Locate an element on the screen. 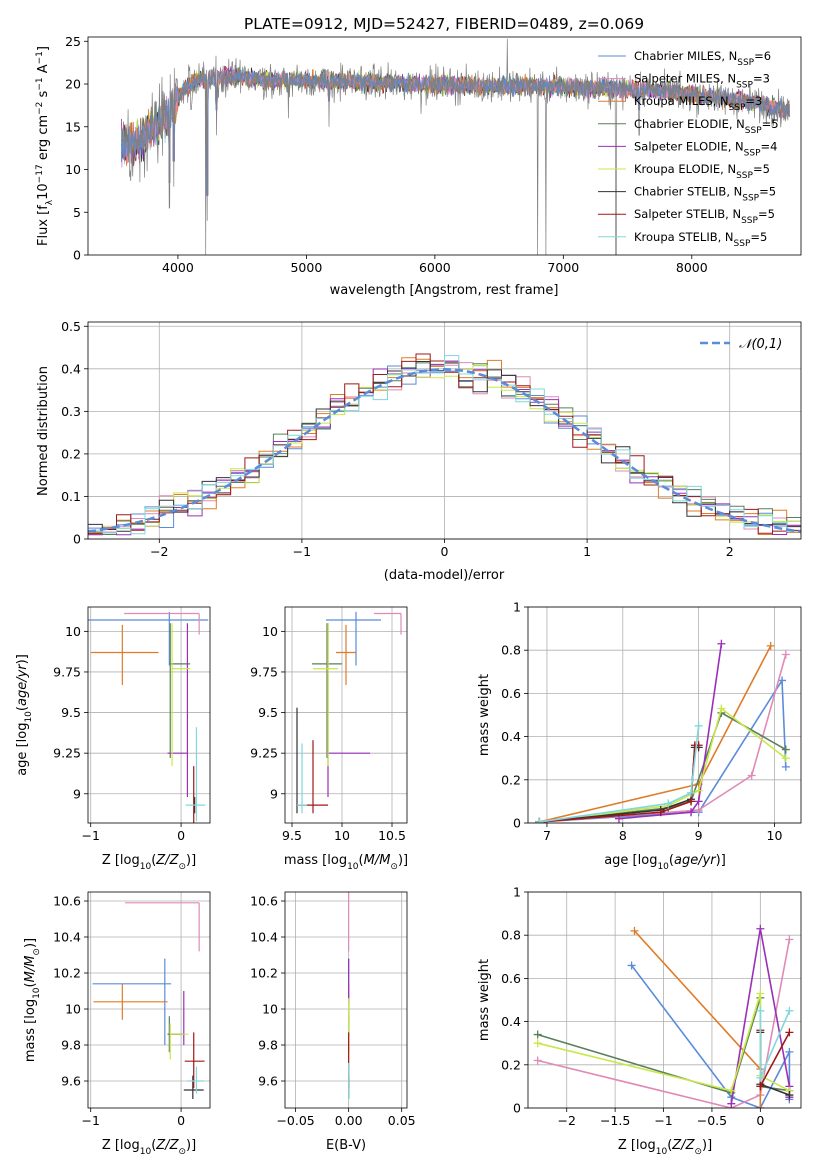  y-tick-label: 10.4 is located at coordinates (67, 937).